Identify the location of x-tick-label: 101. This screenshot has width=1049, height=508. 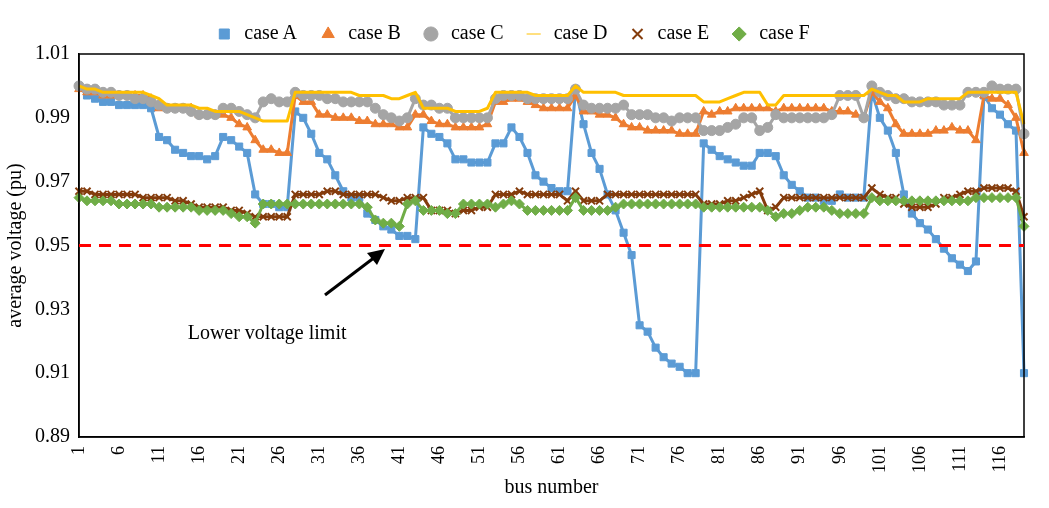
(878, 459).